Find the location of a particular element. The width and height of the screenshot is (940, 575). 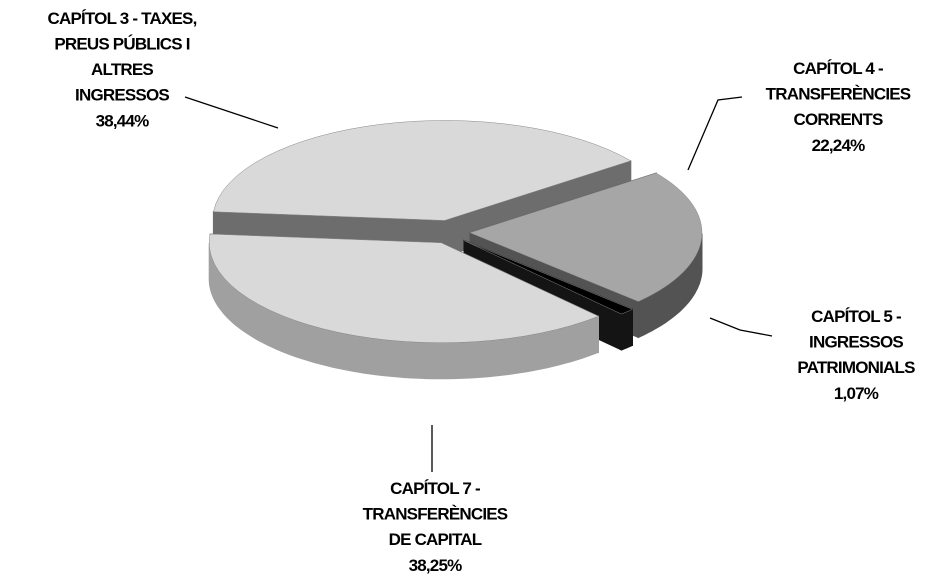

label-line: CAPÍTOL 7 - is located at coordinates (435, 488).